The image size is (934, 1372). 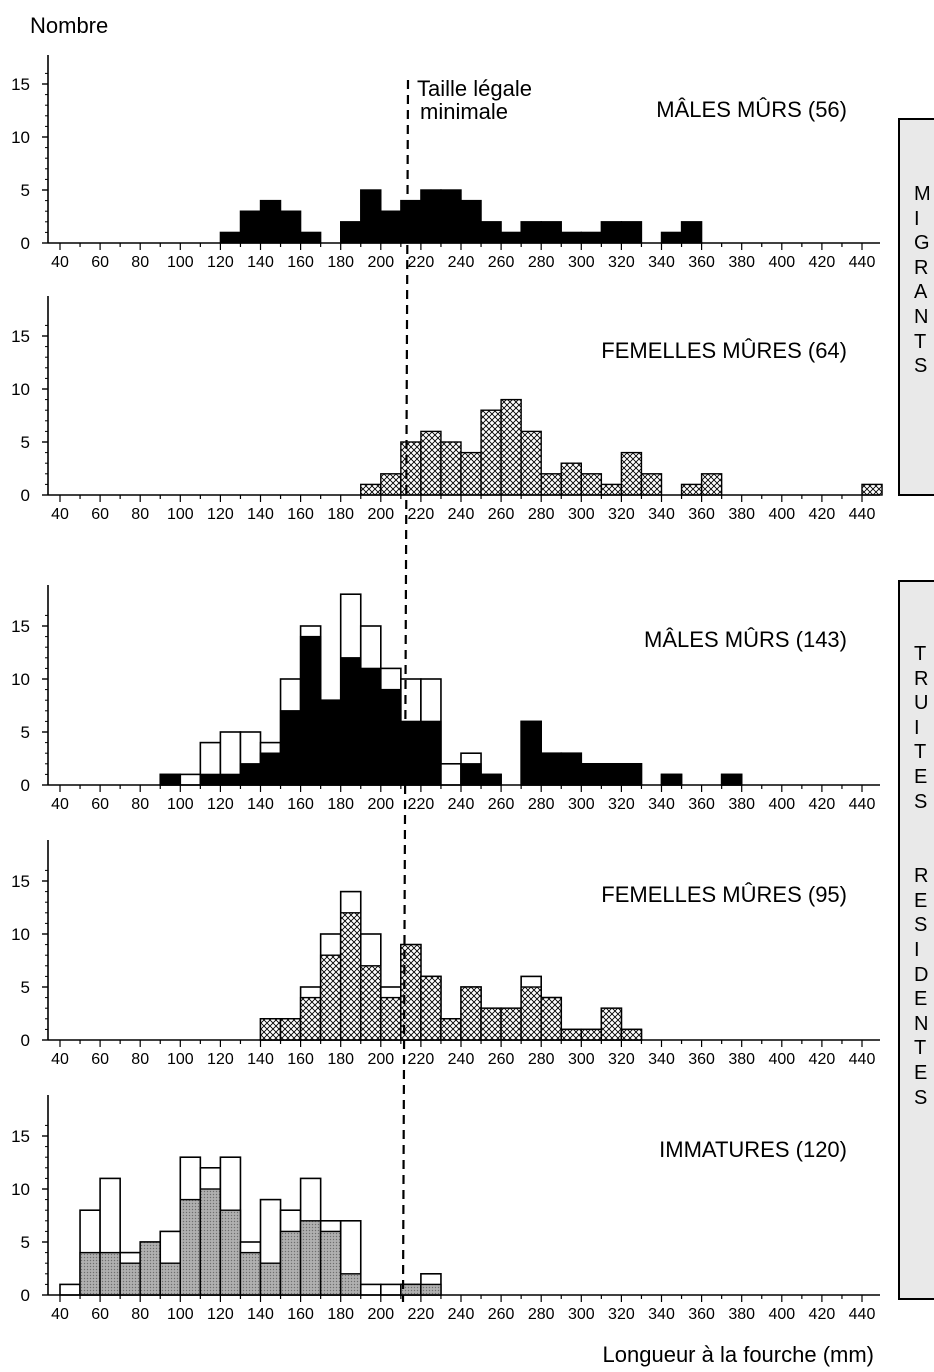 What do you see at coordinates (25, 1295) in the screenshot?
I see `y-tick-label: 0` at bounding box center [25, 1295].